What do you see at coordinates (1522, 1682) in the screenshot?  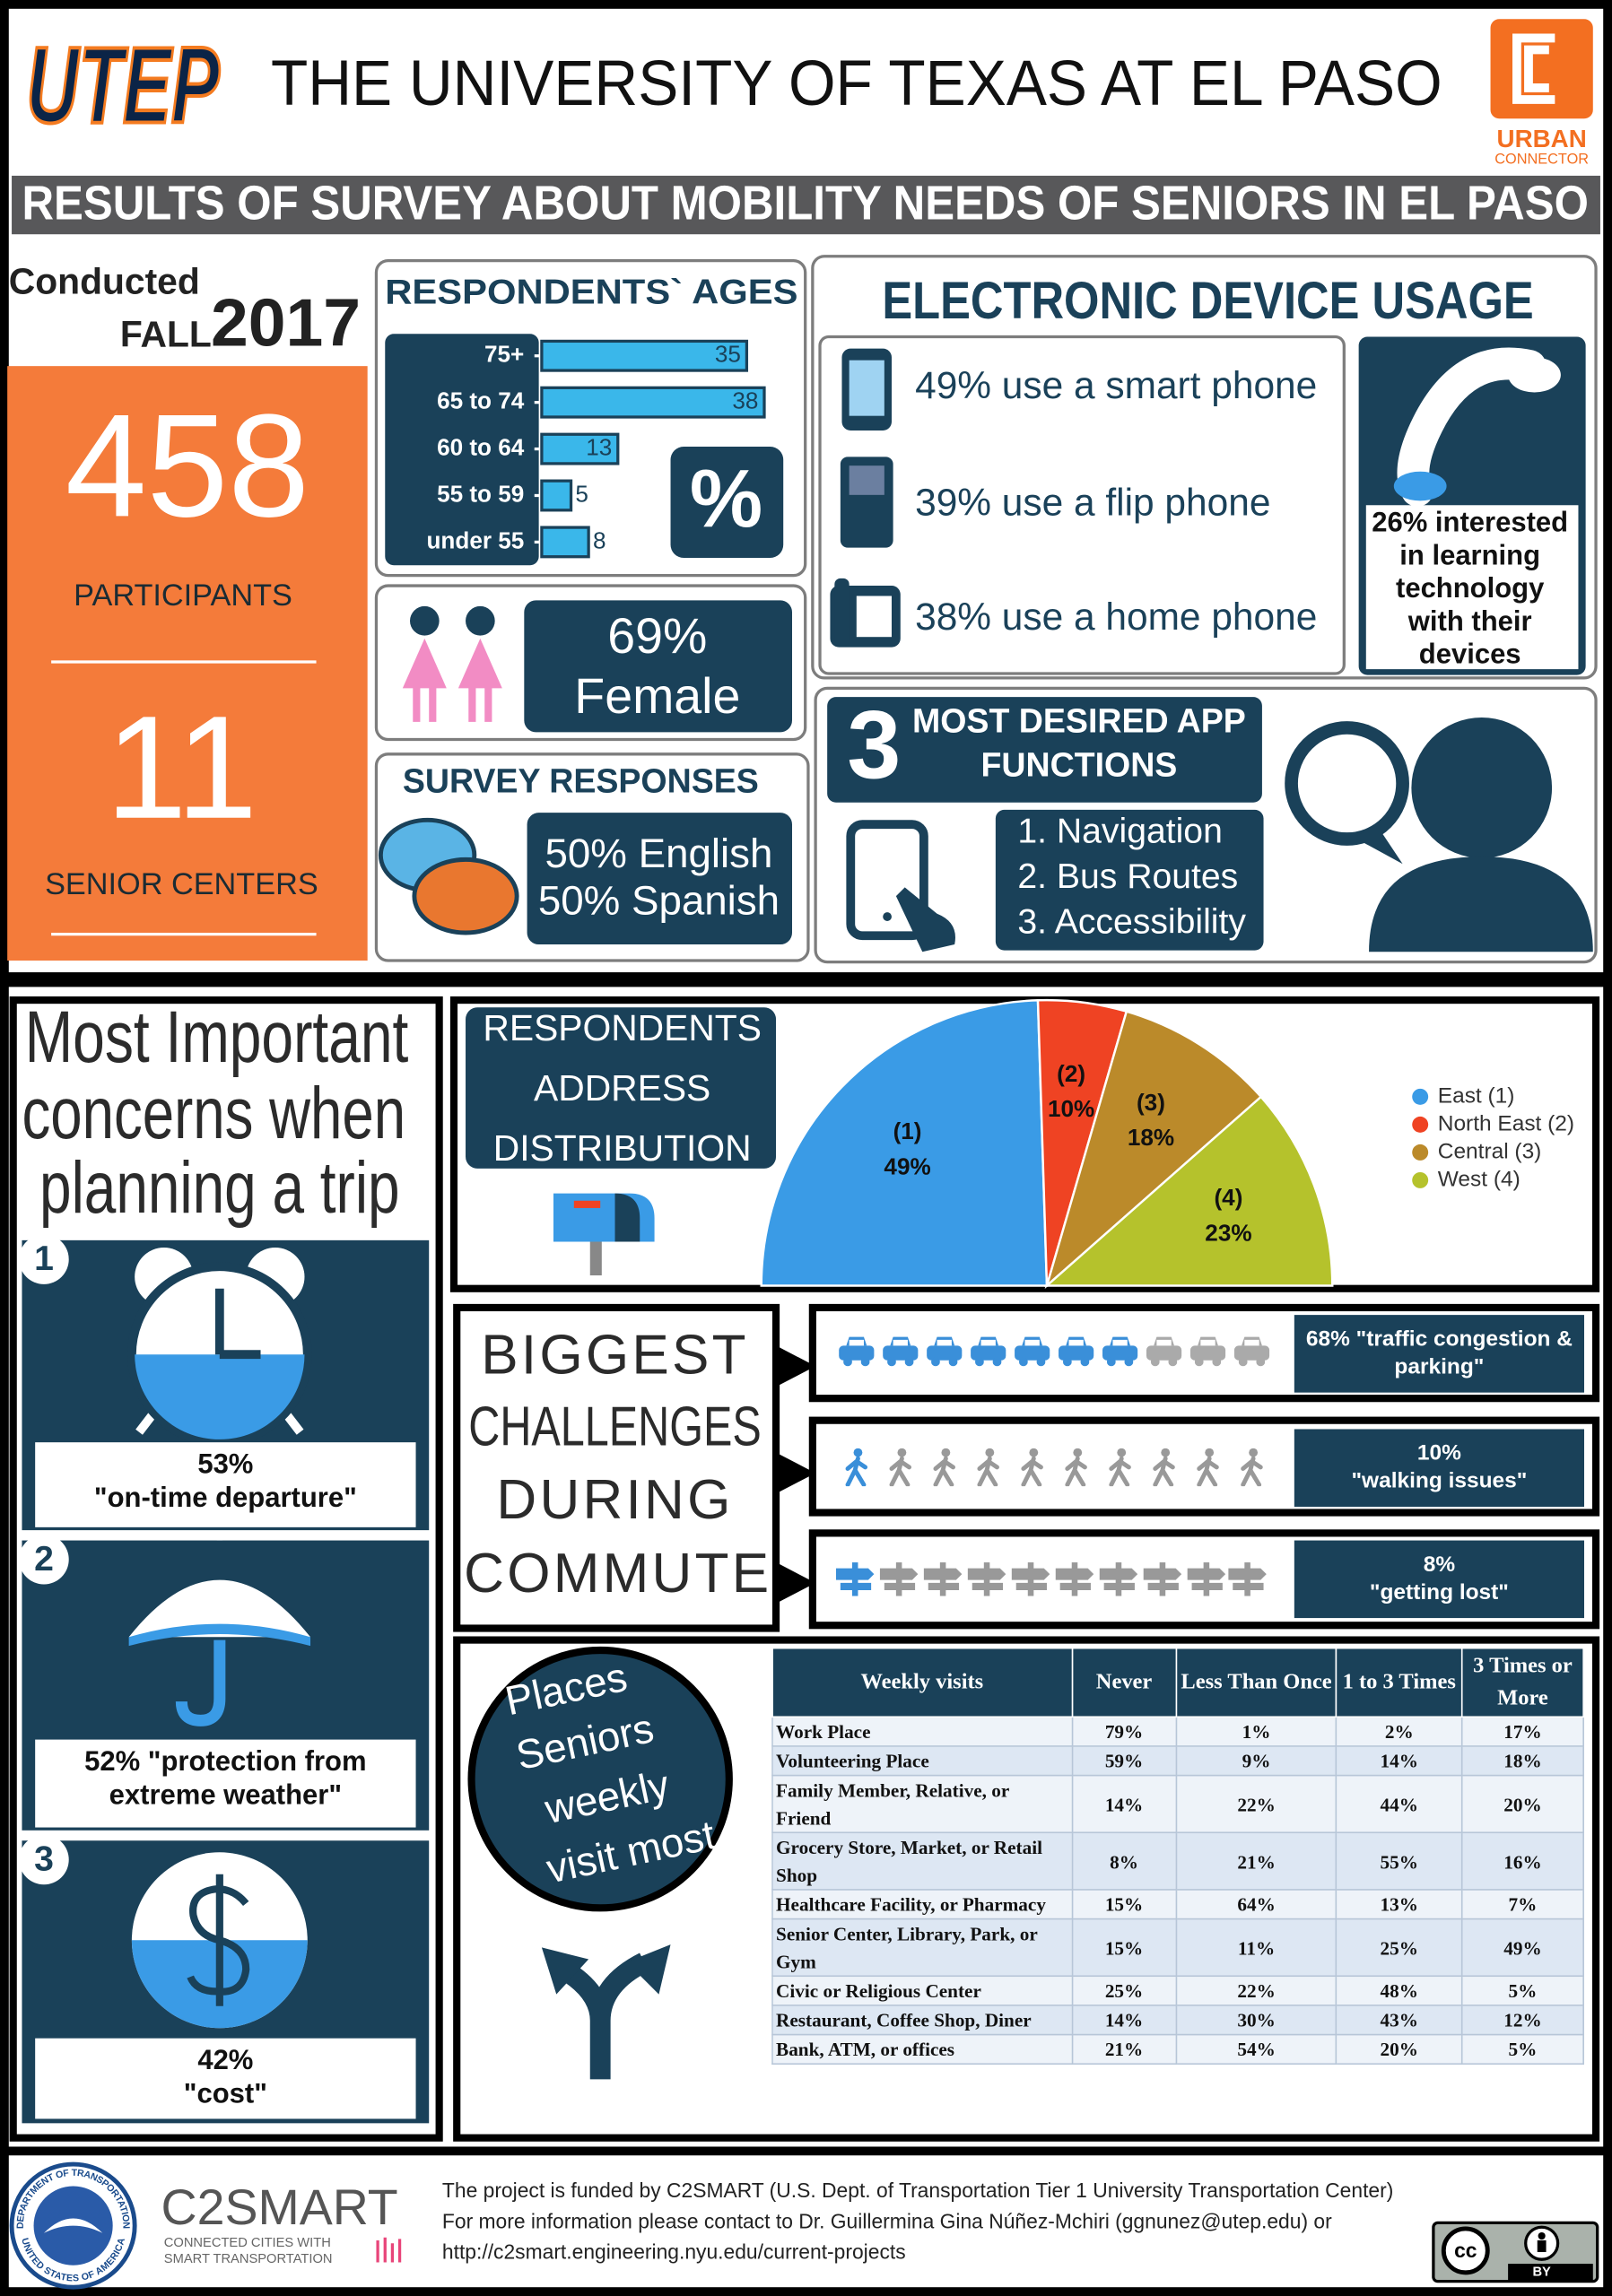 I see `header-cell: 3 Times or More` at bounding box center [1522, 1682].